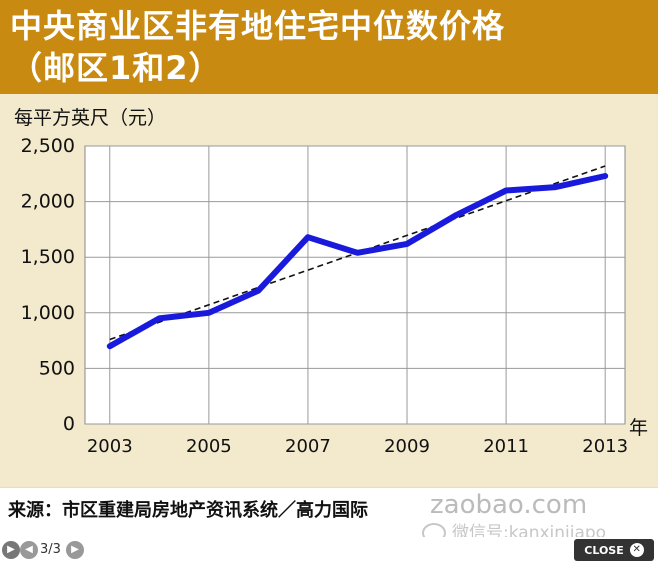 This screenshot has width=658, height=563. I want to click on close-icon: ✕, so click(636, 550).